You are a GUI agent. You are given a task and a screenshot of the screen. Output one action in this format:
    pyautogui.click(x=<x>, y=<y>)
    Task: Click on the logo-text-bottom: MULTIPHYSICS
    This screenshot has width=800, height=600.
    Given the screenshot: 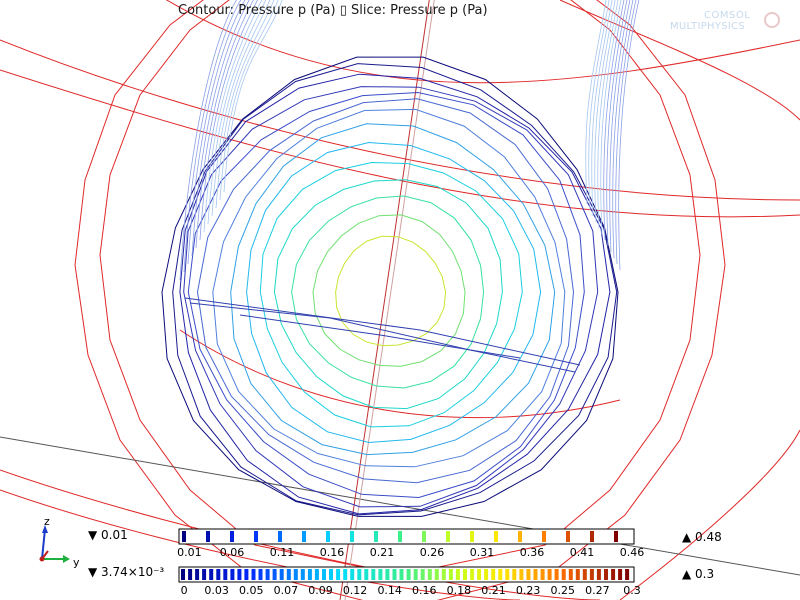 What is the action you would take?
    pyautogui.click(x=708, y=26)
    